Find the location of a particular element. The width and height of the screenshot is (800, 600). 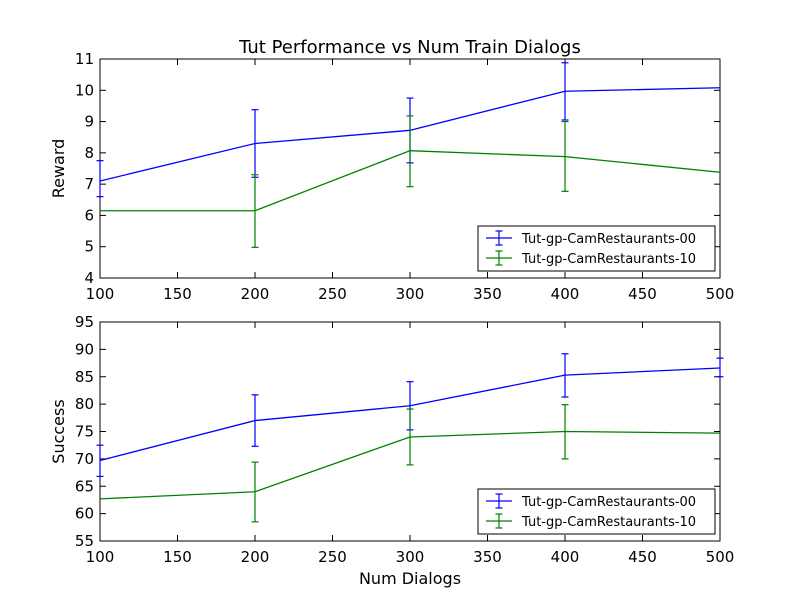

y-tick-label: 65 is located at coordinates (84, 486).